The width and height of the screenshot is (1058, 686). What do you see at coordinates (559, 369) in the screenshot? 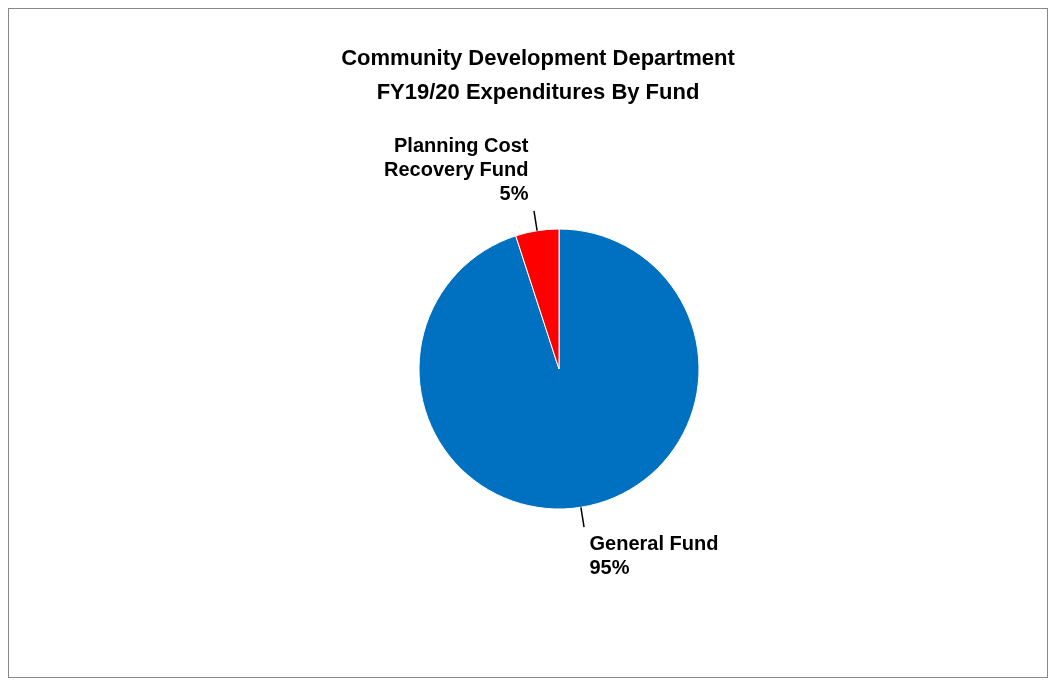
I see `pie-slice` at bounding box center [559, 369].